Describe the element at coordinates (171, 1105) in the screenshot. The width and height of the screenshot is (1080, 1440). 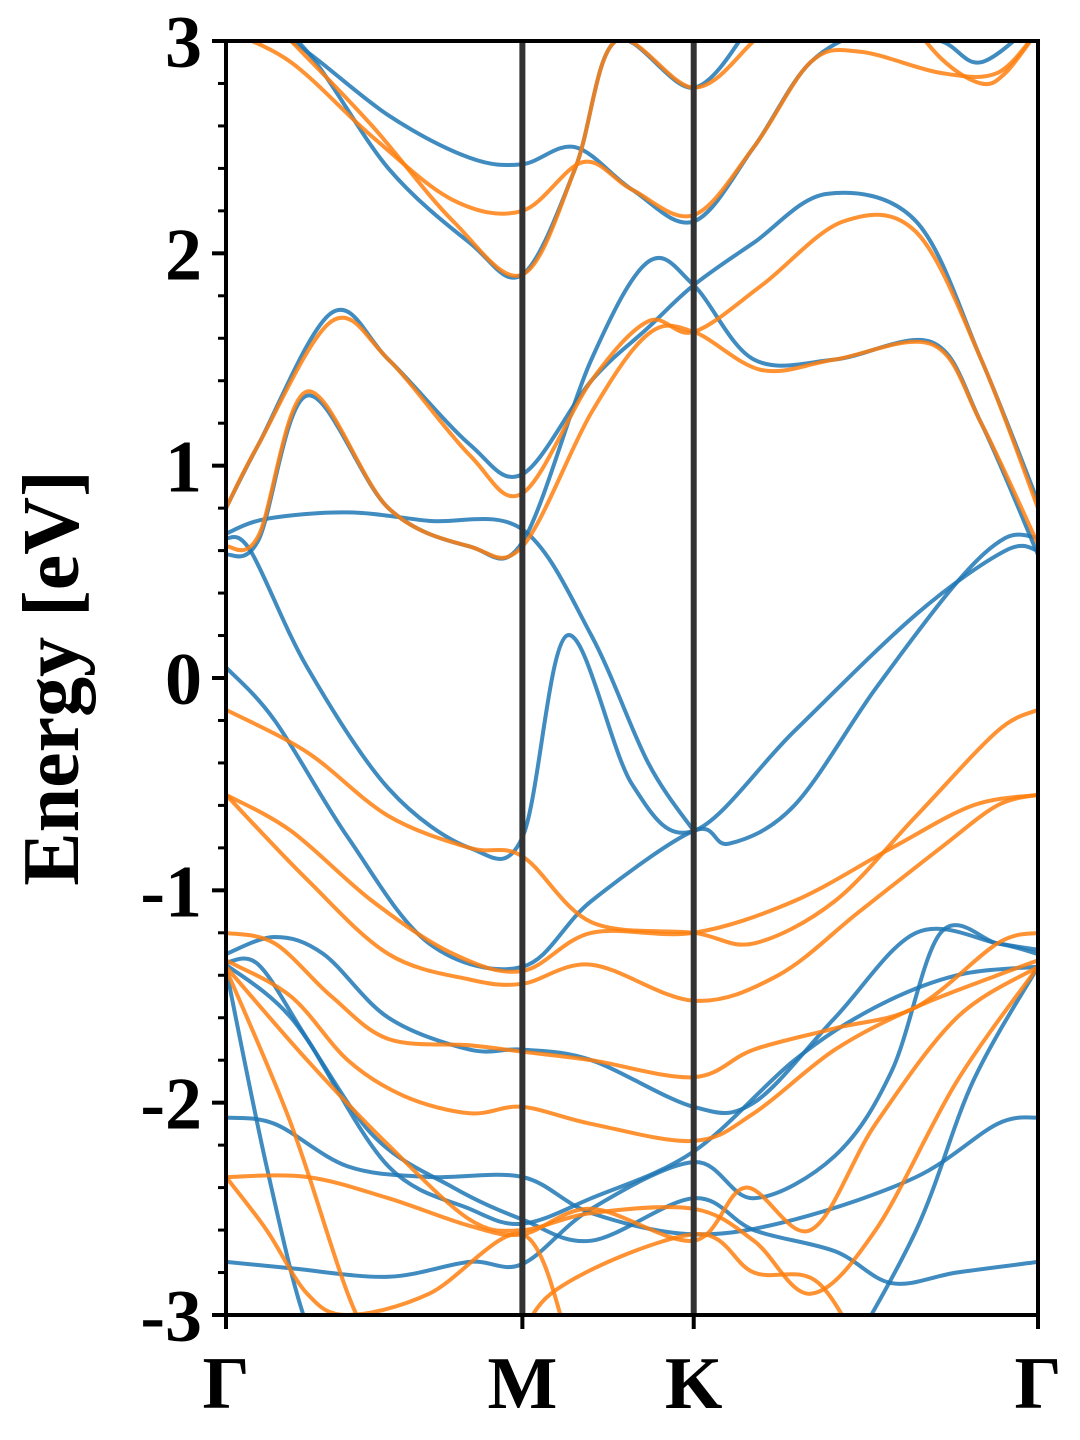
I see `y-tick-label: -2` at that location.